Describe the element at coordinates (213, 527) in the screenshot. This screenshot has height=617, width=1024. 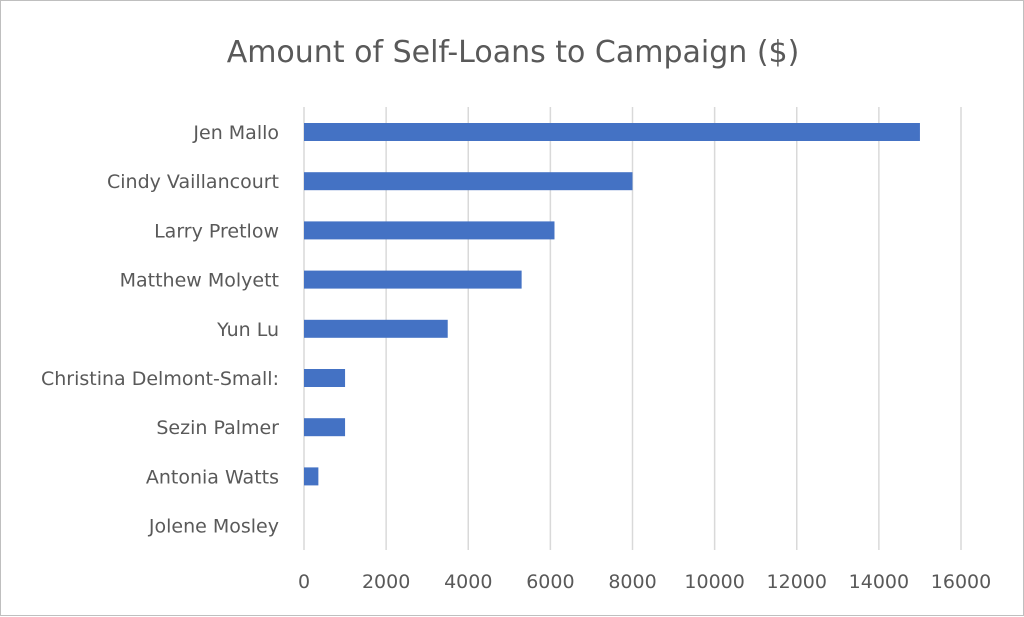
I see `category-label: Jolene Mosley` at that location.